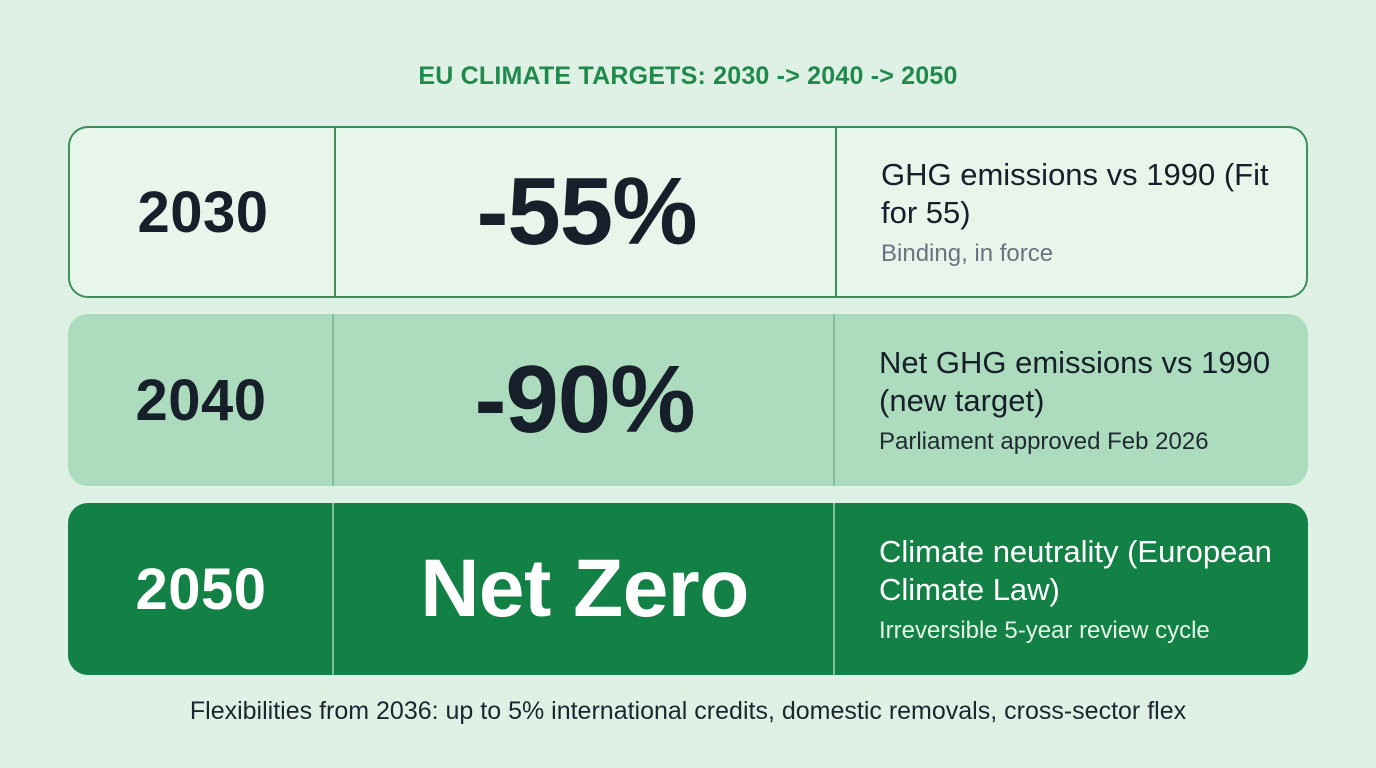  Describe the element at coordinates (1044, 630) in the screenshot. I see `target-status: Irreversible 5-year review cycle` at that location.